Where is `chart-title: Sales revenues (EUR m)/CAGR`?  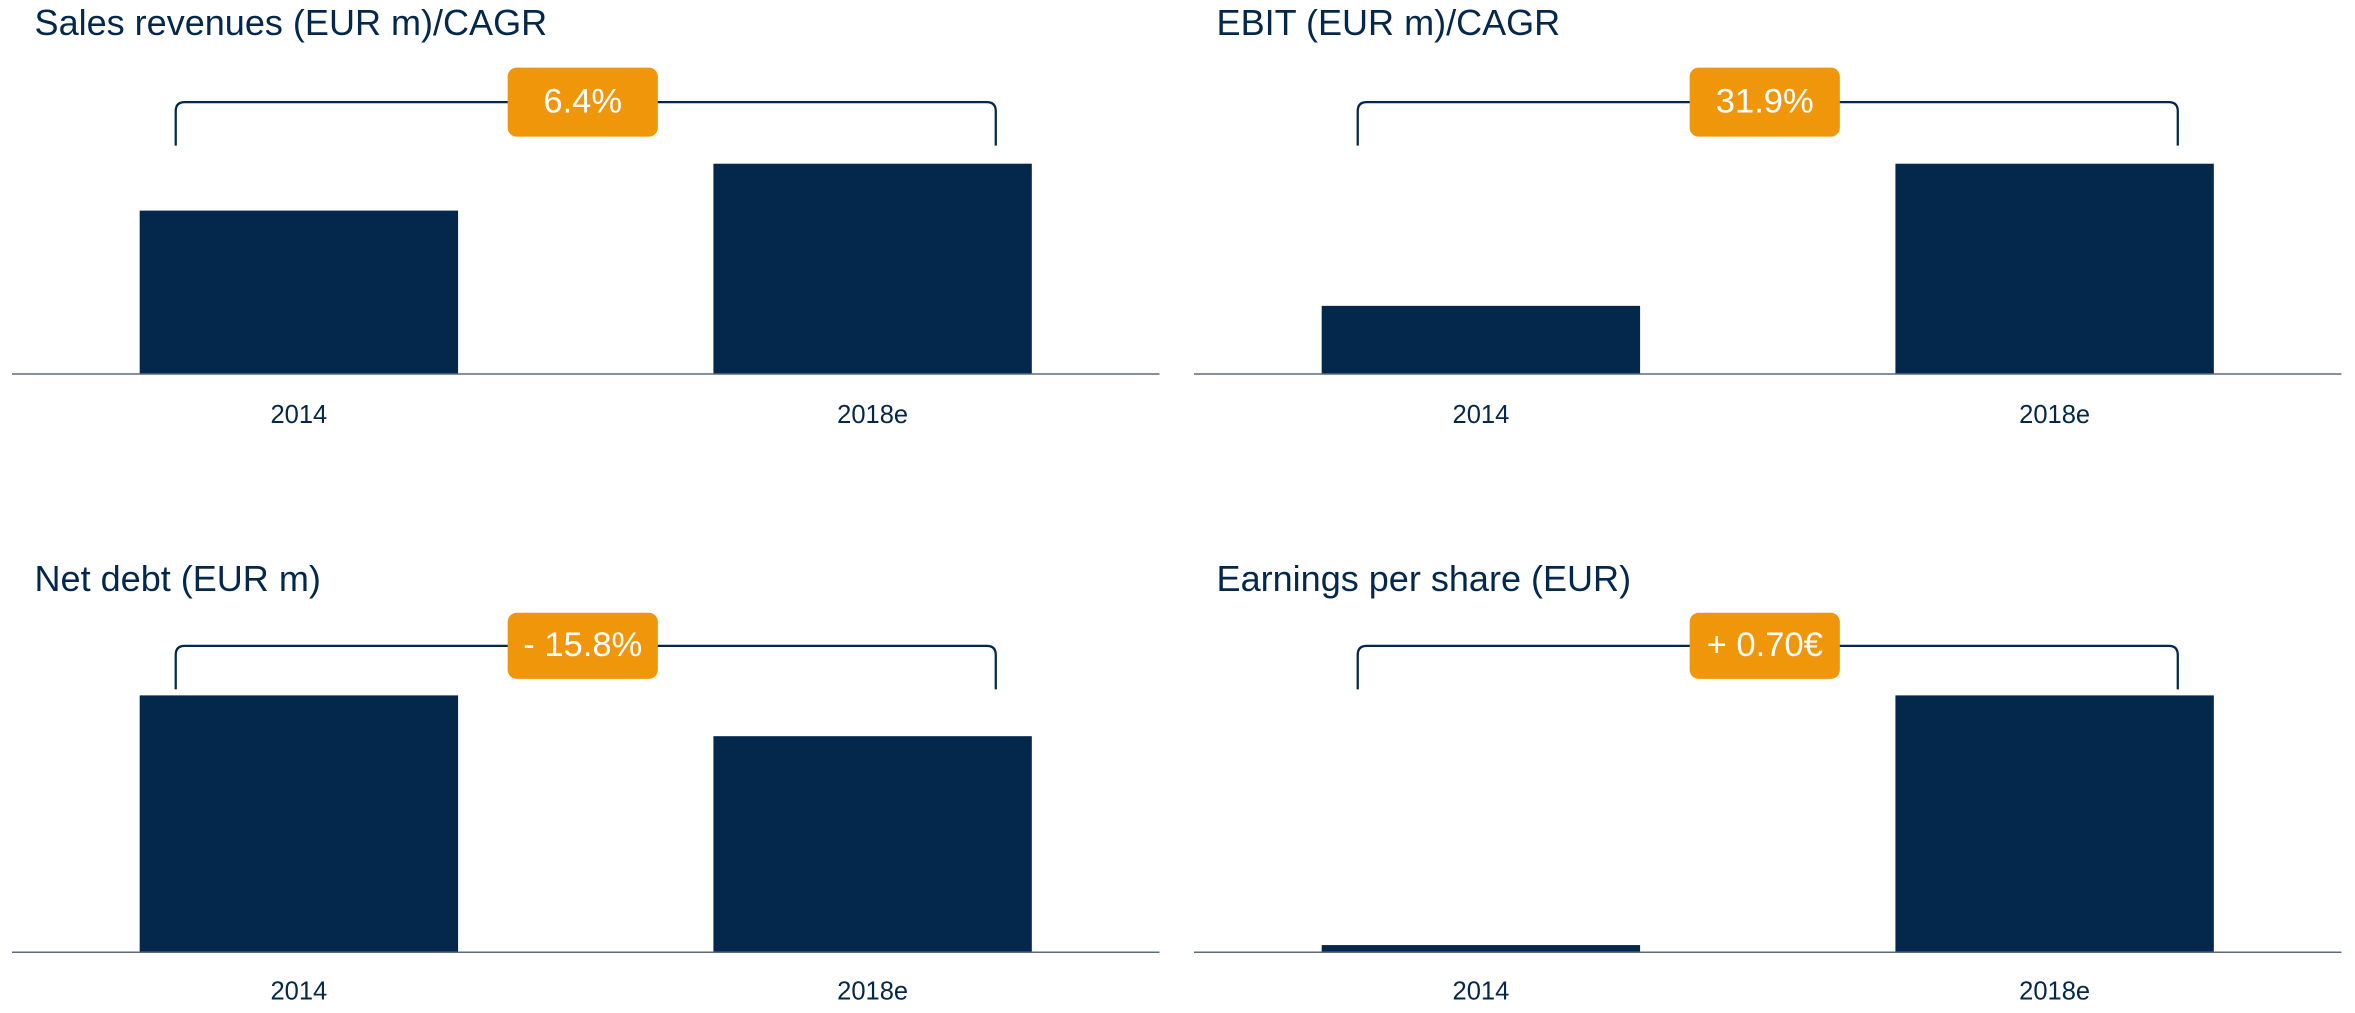
chart-title: Sales revenues (EUR m)/CAGR is located at coordinates (291, 22).